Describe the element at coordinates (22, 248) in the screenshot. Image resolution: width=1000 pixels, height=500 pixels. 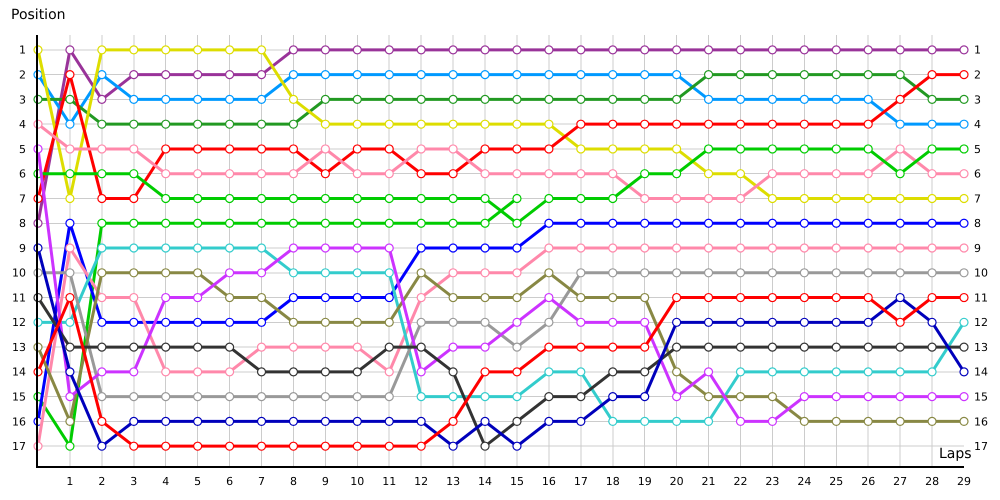
I see `y-tick-label: 9` at that location.